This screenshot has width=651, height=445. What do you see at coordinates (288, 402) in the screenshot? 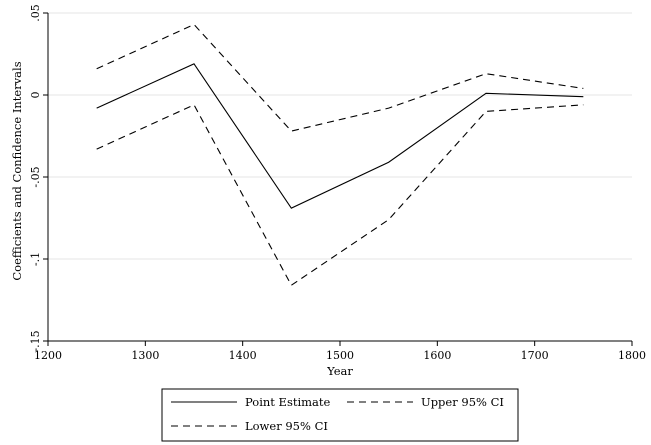
I see `legend-label: Point Estimate` at bounding box center [288, 402].